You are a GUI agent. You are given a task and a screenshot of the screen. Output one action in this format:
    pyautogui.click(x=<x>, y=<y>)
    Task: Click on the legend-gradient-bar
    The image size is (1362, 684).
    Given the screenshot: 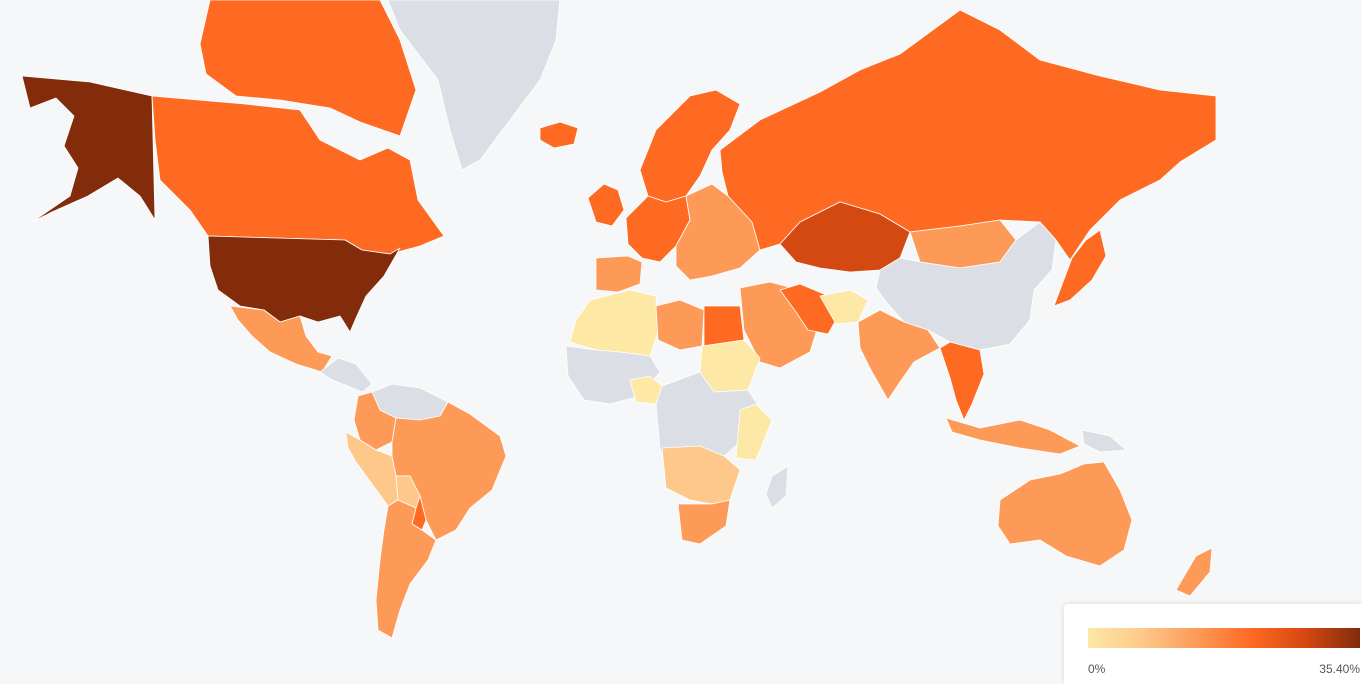 What is the action you would take?
    pyautogui.click(x=1224, y=638)
    